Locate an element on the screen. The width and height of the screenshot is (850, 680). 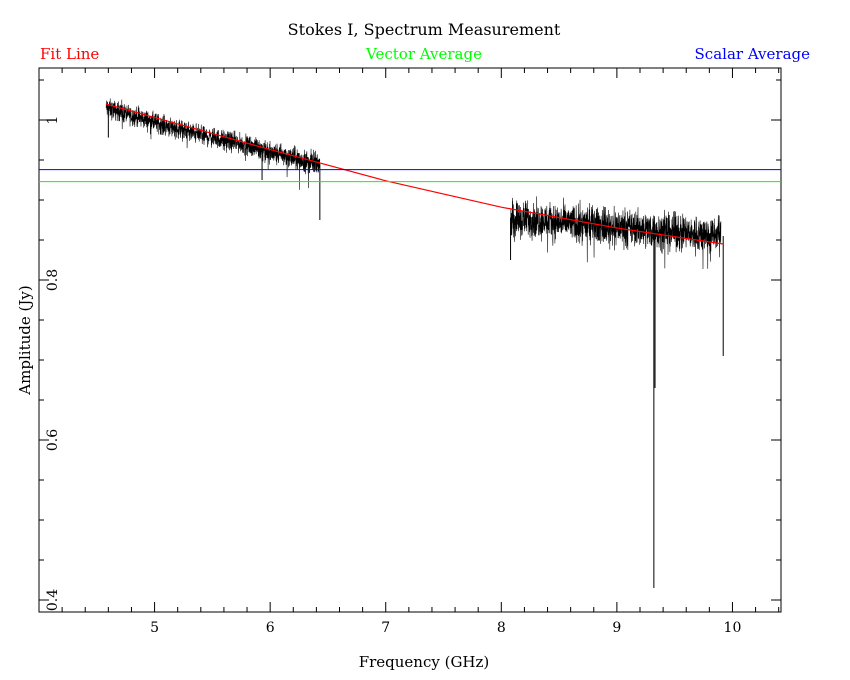
x-axis-title: Frequency (GHz) is located at coordinates (424, 662).